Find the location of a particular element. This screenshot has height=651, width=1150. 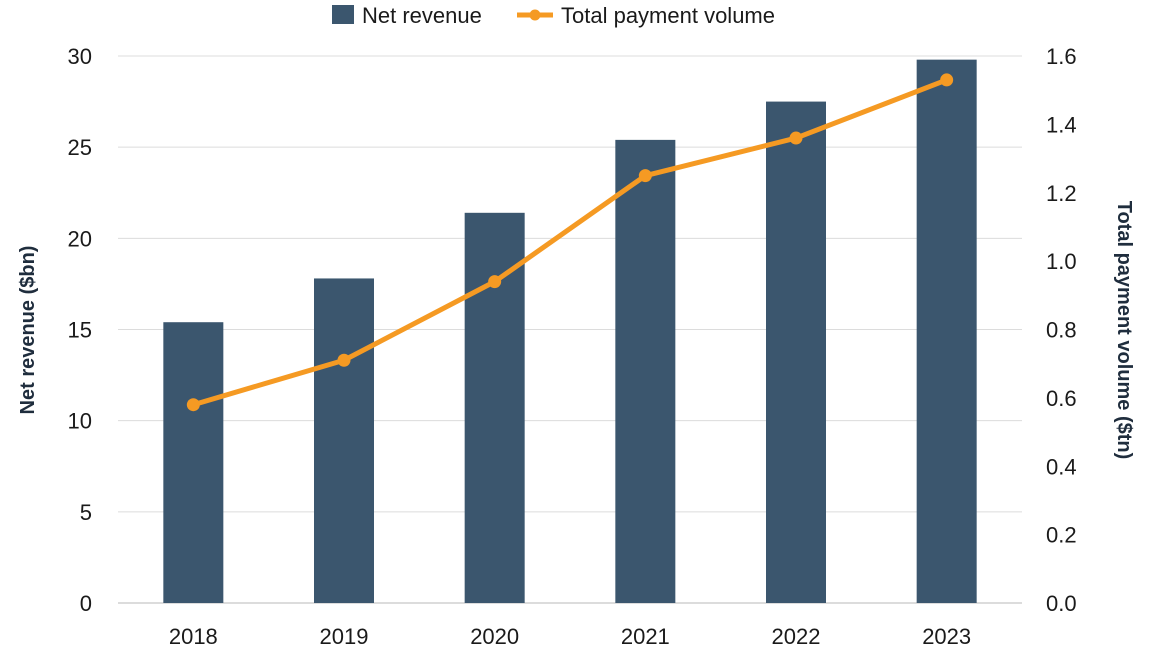

line-point-2022 is located at coordinates (796, 138).